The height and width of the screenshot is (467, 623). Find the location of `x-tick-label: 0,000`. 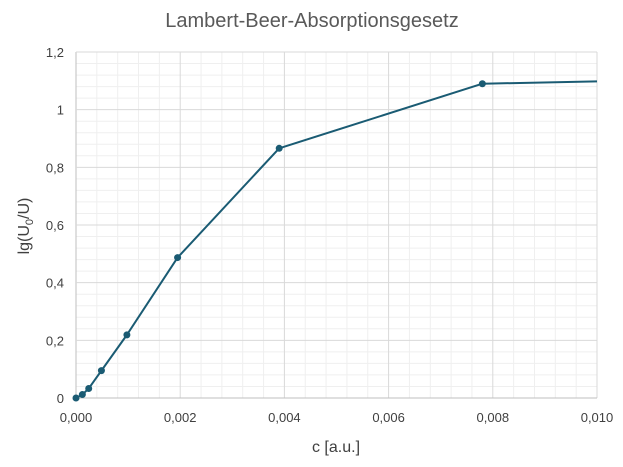

x-tick-label: 0,000 is located at coordinates (76, 417).